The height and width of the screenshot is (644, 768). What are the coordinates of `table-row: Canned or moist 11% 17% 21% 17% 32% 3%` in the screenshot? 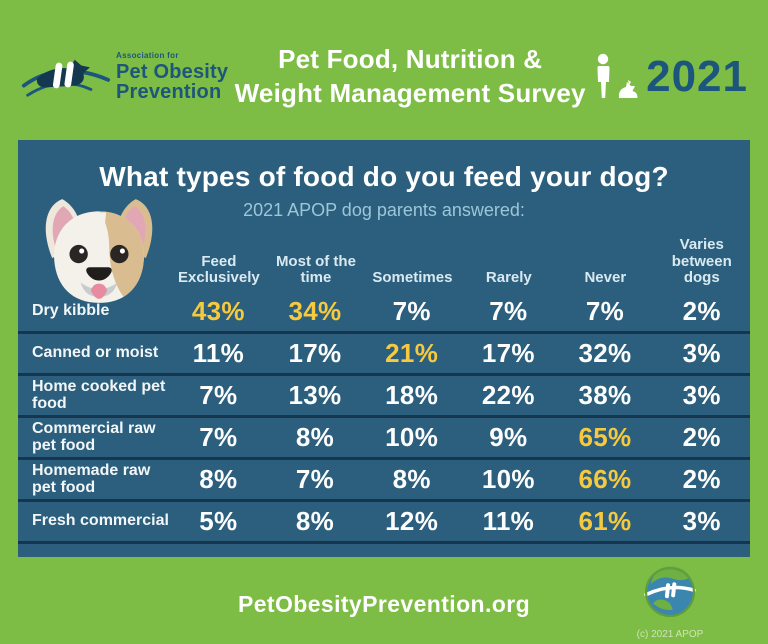 It's located at (384, 355).